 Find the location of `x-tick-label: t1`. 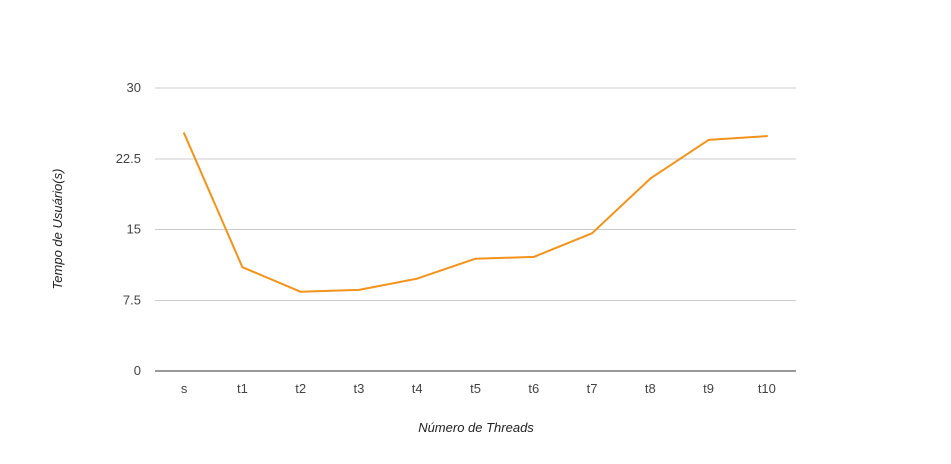

x-tick-label: t1 is located at coordinates (242, 388).